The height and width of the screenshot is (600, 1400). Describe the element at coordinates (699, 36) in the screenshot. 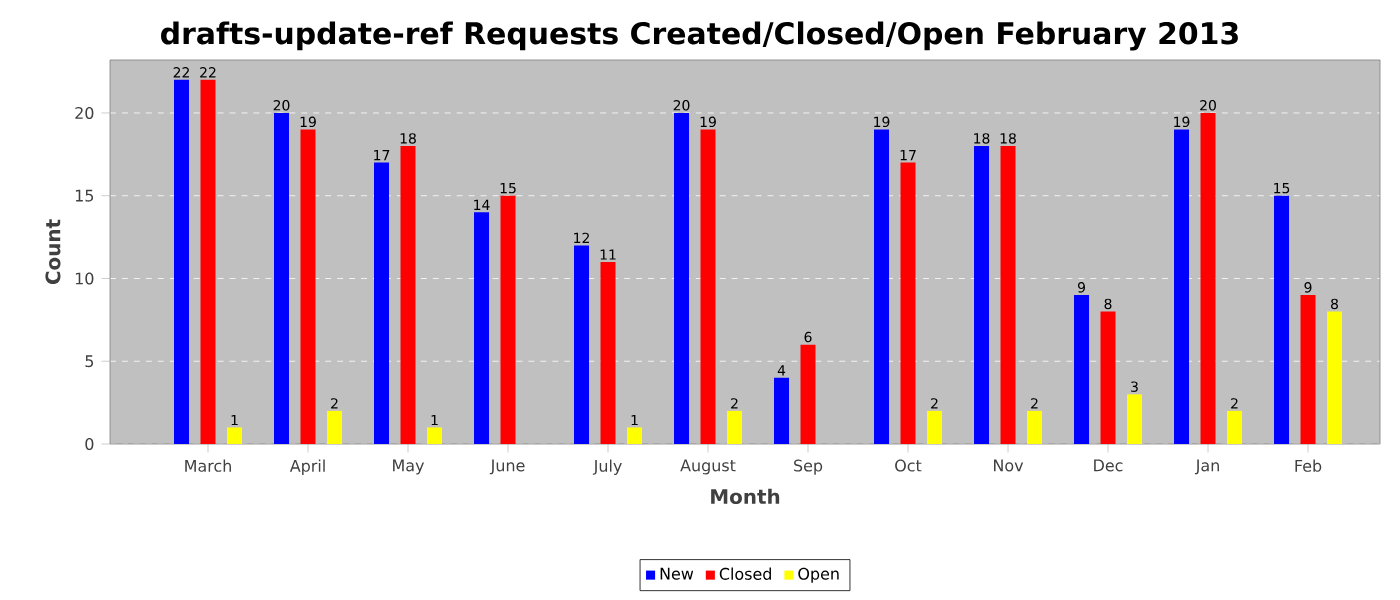

I see `chart-title: drafts-update-ref Requests Created/Closed/Open February 2013` at that location.